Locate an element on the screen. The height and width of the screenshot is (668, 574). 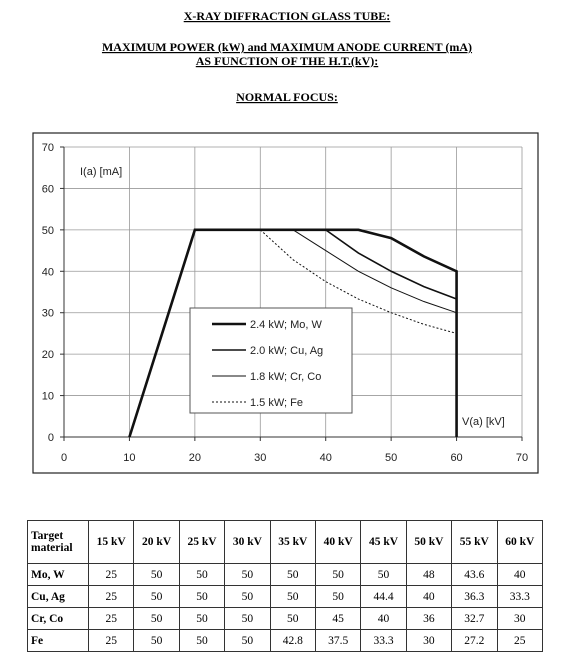
table-row: Mo, W 25 50 50 50 50 50 50 48 43.6 40 is located at coordinates (285, 574).